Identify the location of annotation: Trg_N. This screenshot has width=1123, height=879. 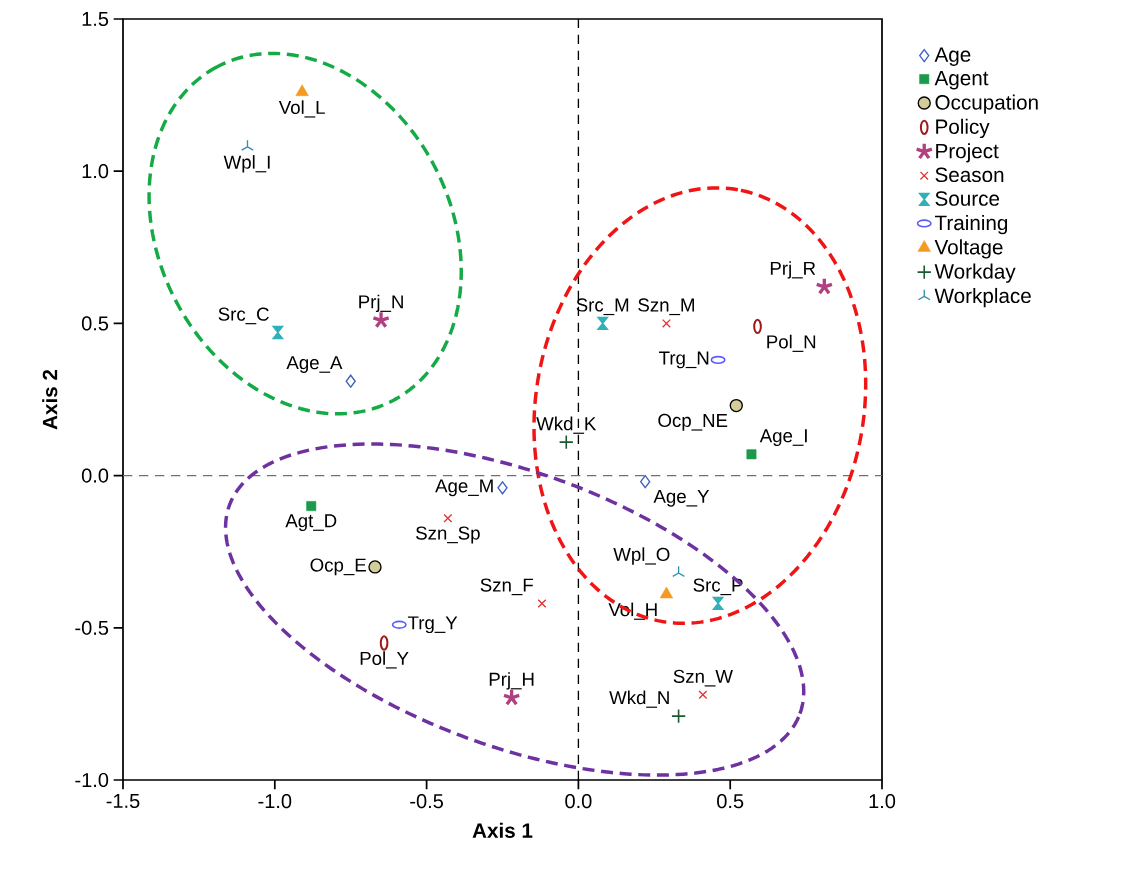
(684, 360).